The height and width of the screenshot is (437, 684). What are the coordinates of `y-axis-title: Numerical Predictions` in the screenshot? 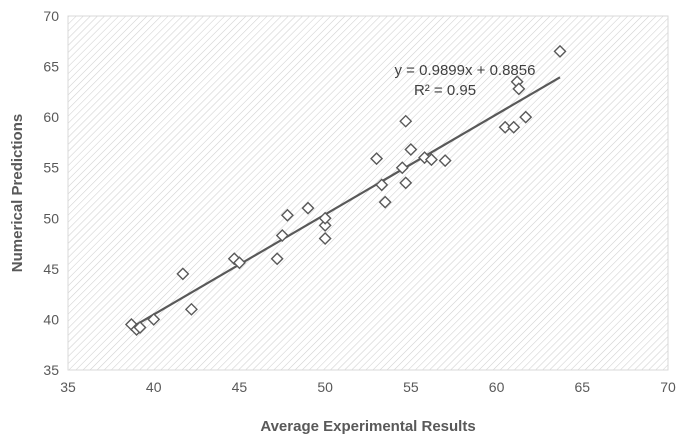 It's located at (17, 193).